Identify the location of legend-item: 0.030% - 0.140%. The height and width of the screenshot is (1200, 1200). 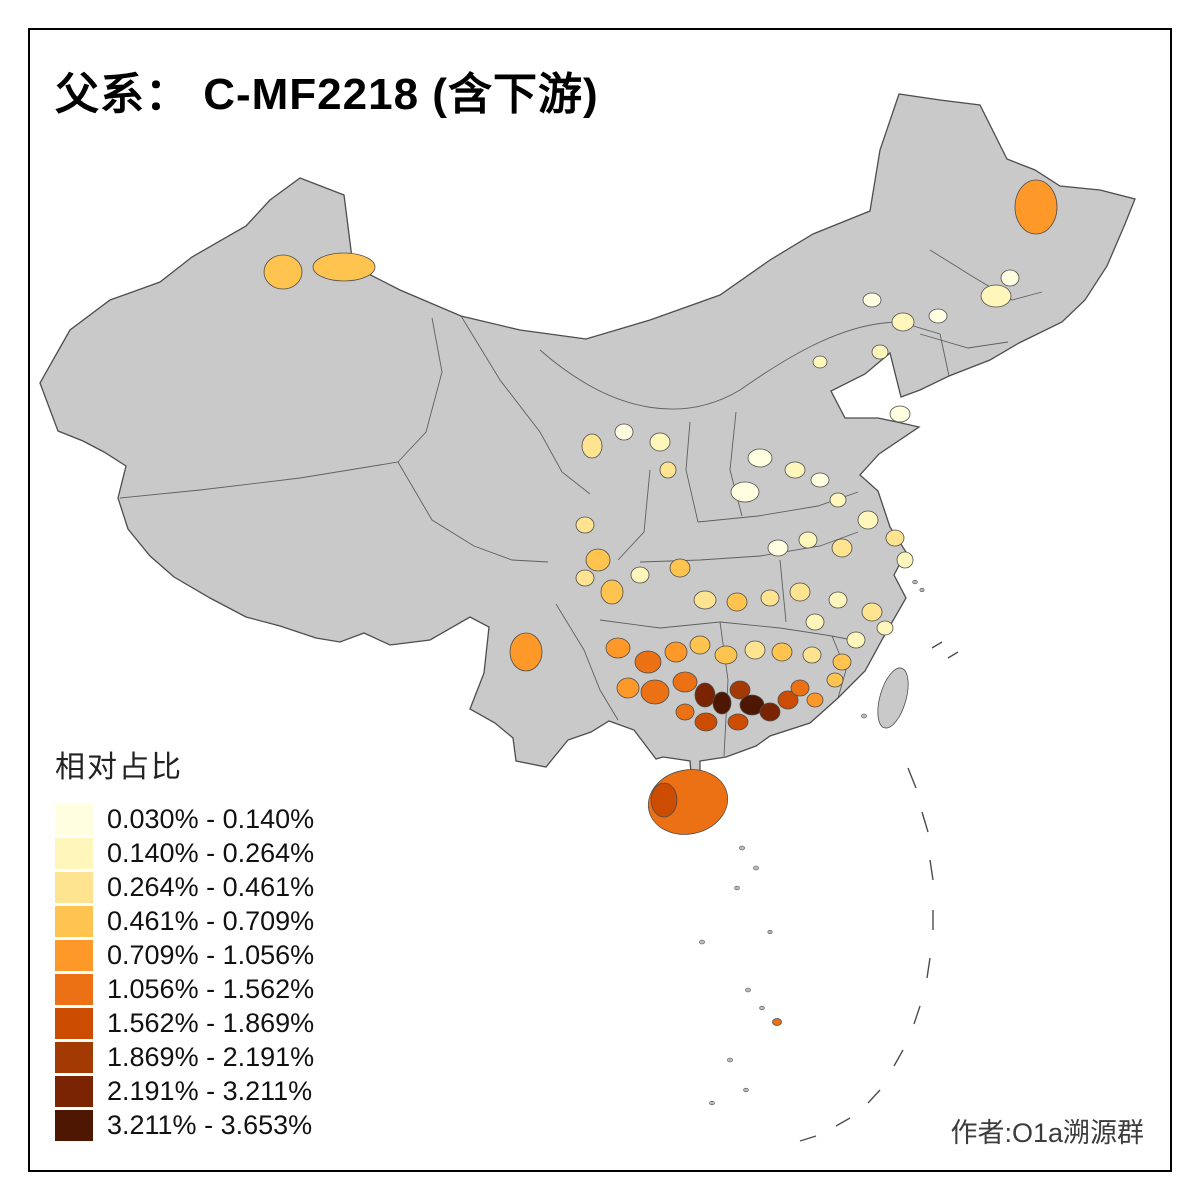
(184, 819).